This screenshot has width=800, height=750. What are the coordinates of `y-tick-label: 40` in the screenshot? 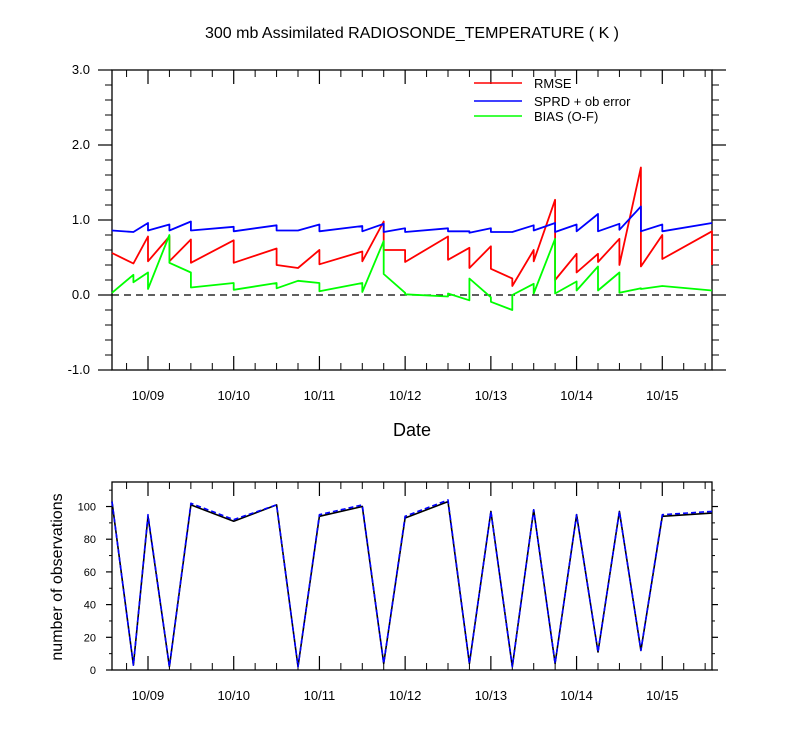 It's located at (90, 606).